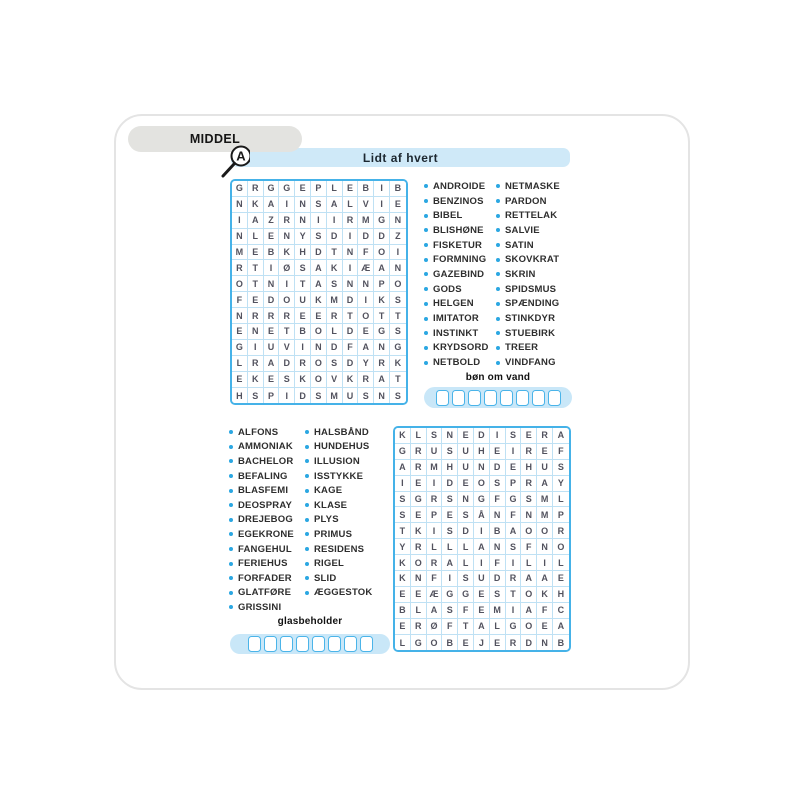 This screenshot has height=800, width=800. What do you see at coordinates (490, 397) in the screenshot?
I see `answer-letter-box` at bounding box center [490, 397].